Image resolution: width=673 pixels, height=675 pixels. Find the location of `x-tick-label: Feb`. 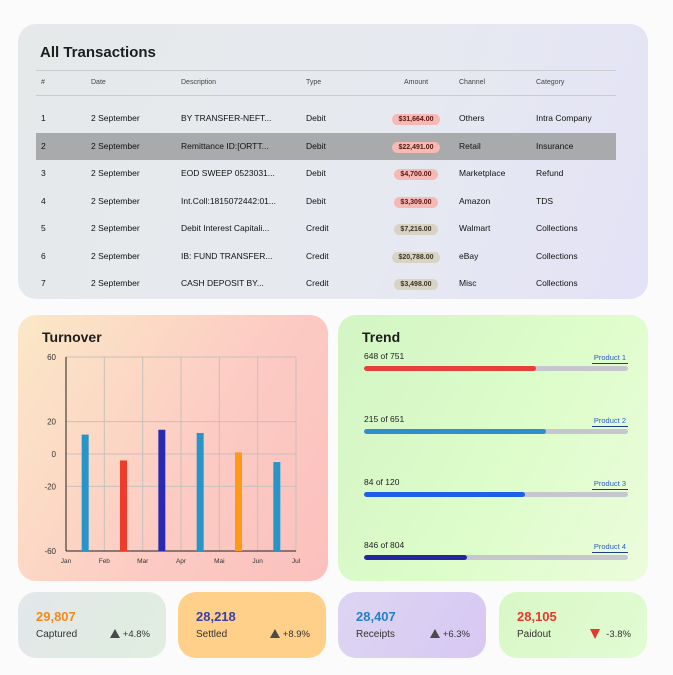

x-tick-label: Feb is located at coordinates (105, 561).